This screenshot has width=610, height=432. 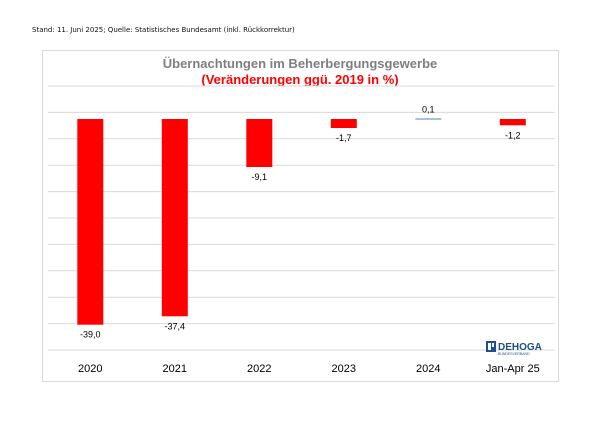 What do you see at coordinates (259, 369) in the screenshot?
I see `x-tick-label: 2022` at bounding box center [259, 369].